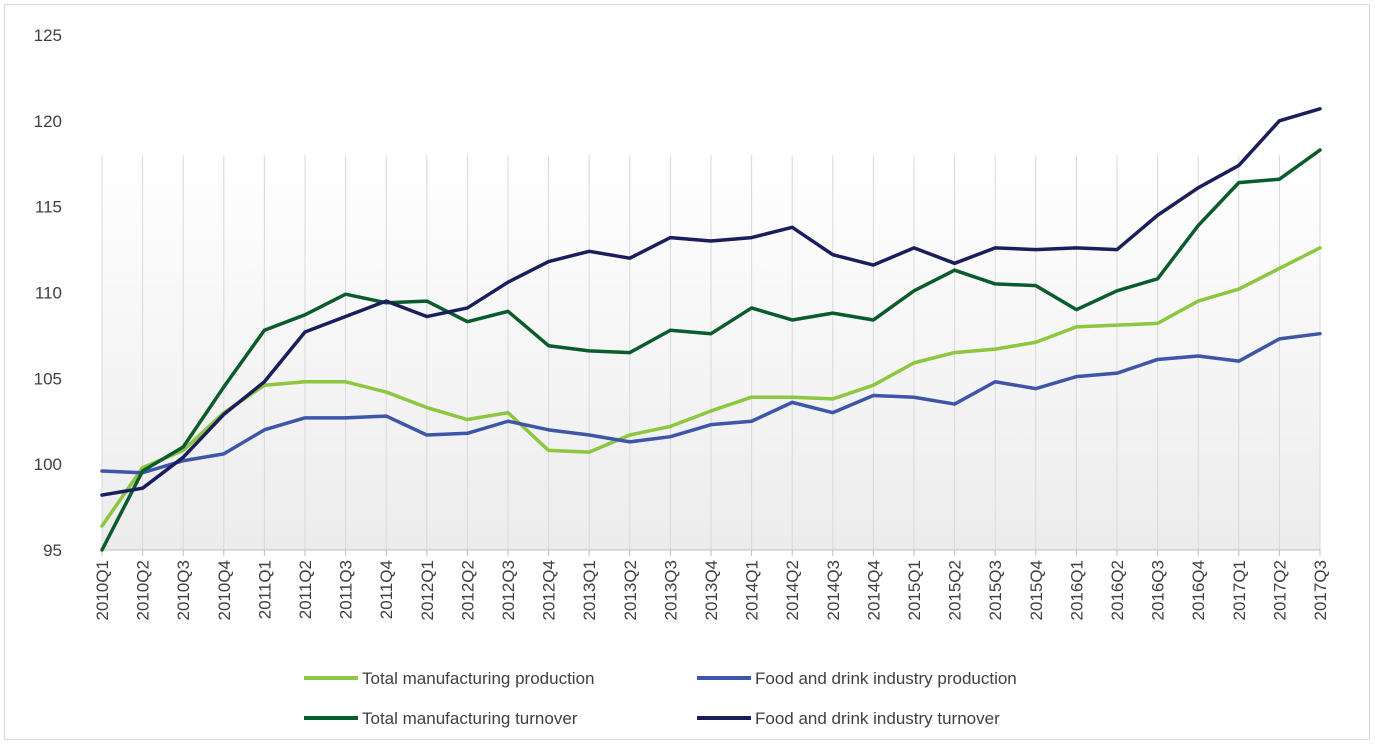 The image size is (1375, 745). I want to click on x-tick-label: 2013Q3, so click(670, 590).